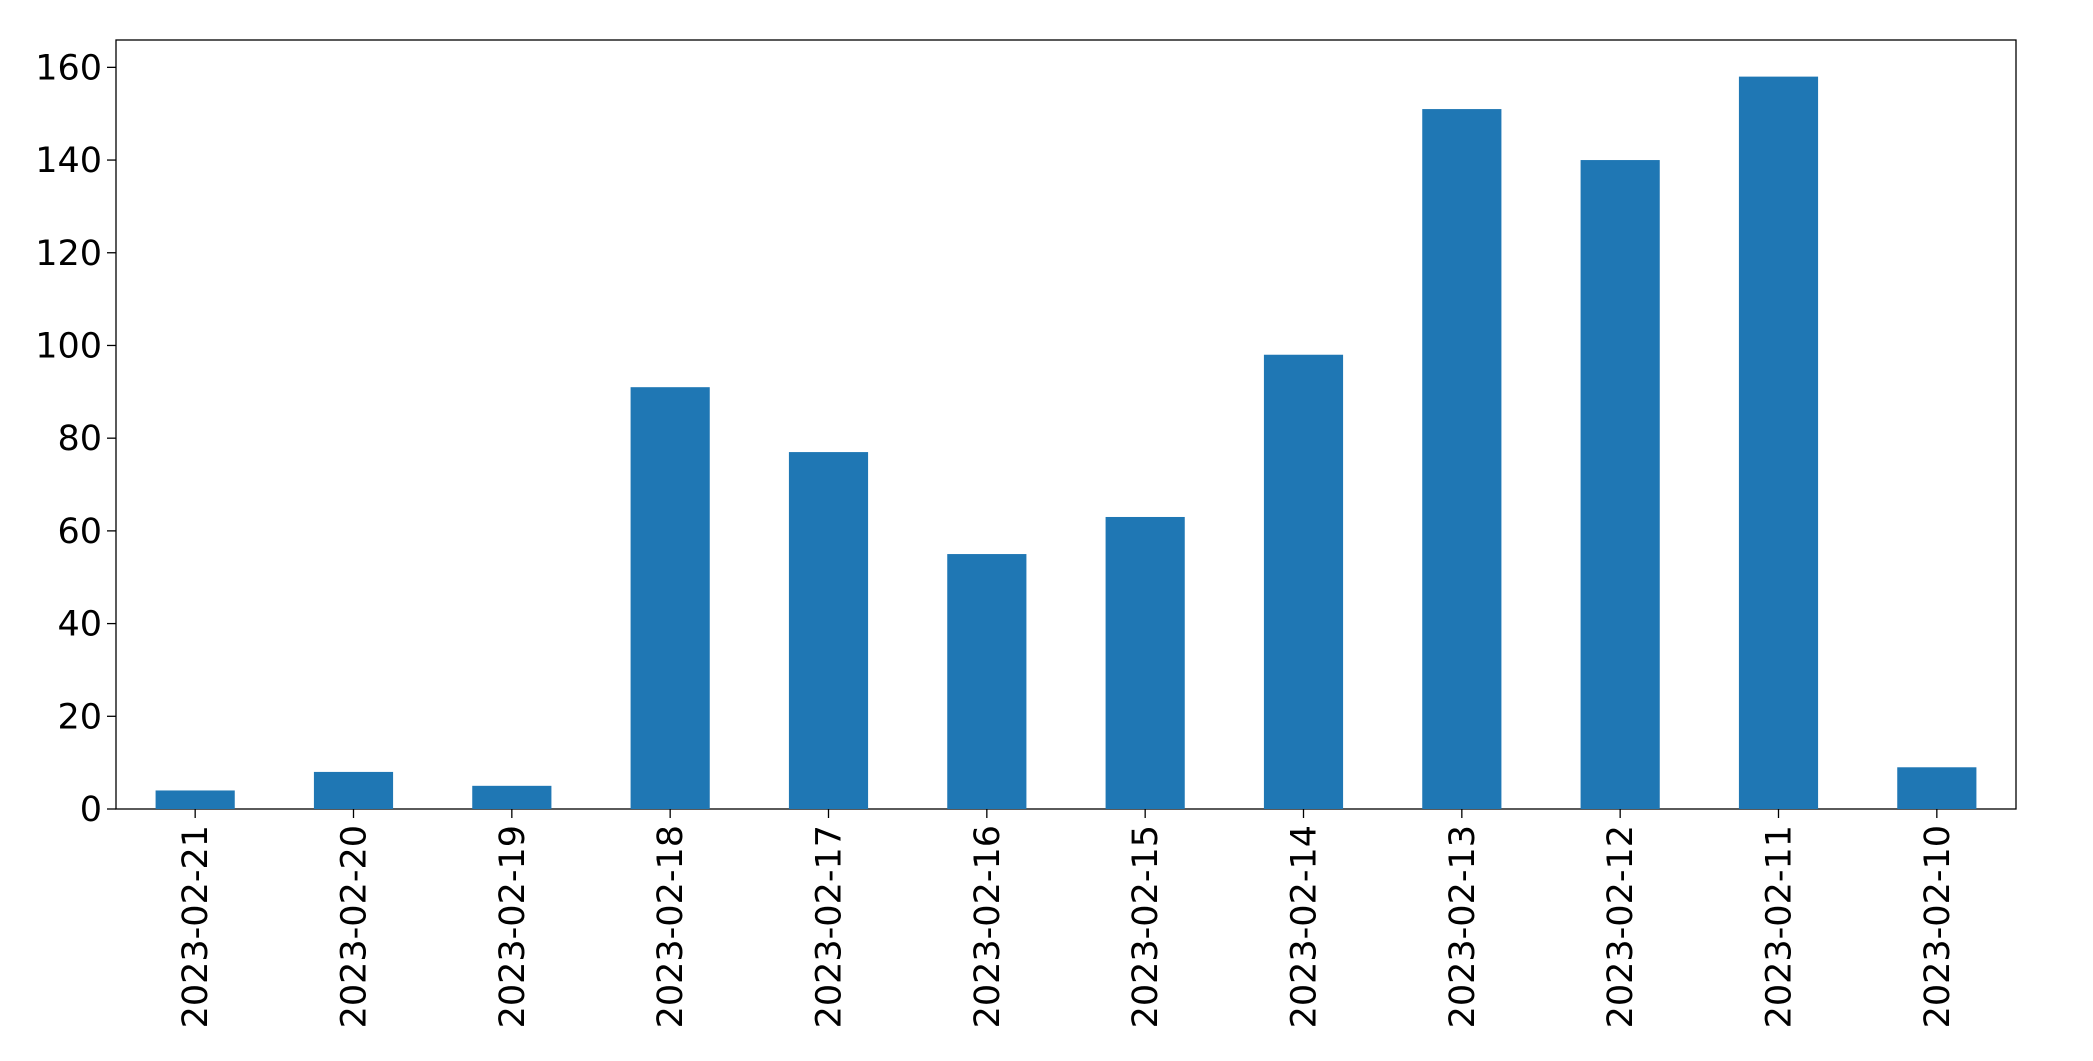 Image resolution: width=2093 pixels, height=1061 pixels. Describe the element at coordinates (79, 439) in the screenshot. I see `y-tick-label: 80` at that location.